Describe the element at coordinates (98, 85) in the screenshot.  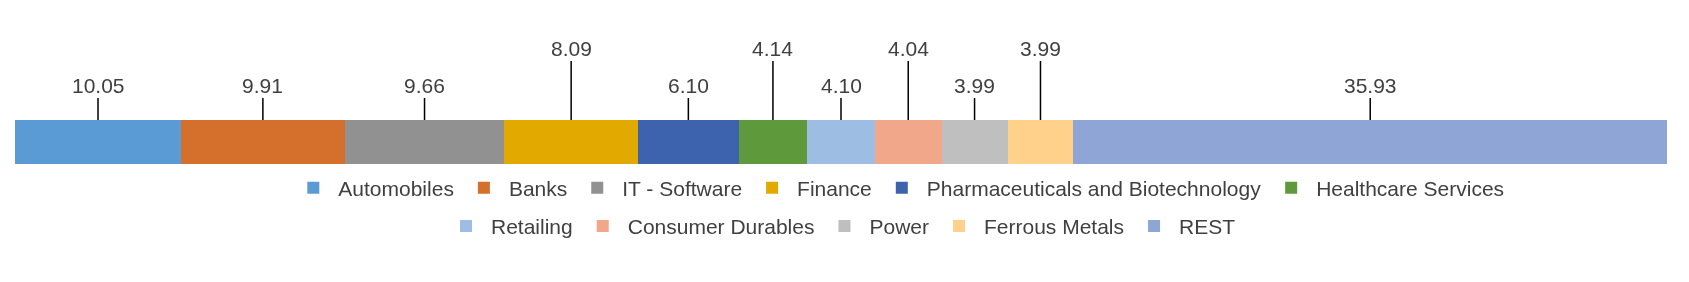
I see `data-label: 10.05` at that location.